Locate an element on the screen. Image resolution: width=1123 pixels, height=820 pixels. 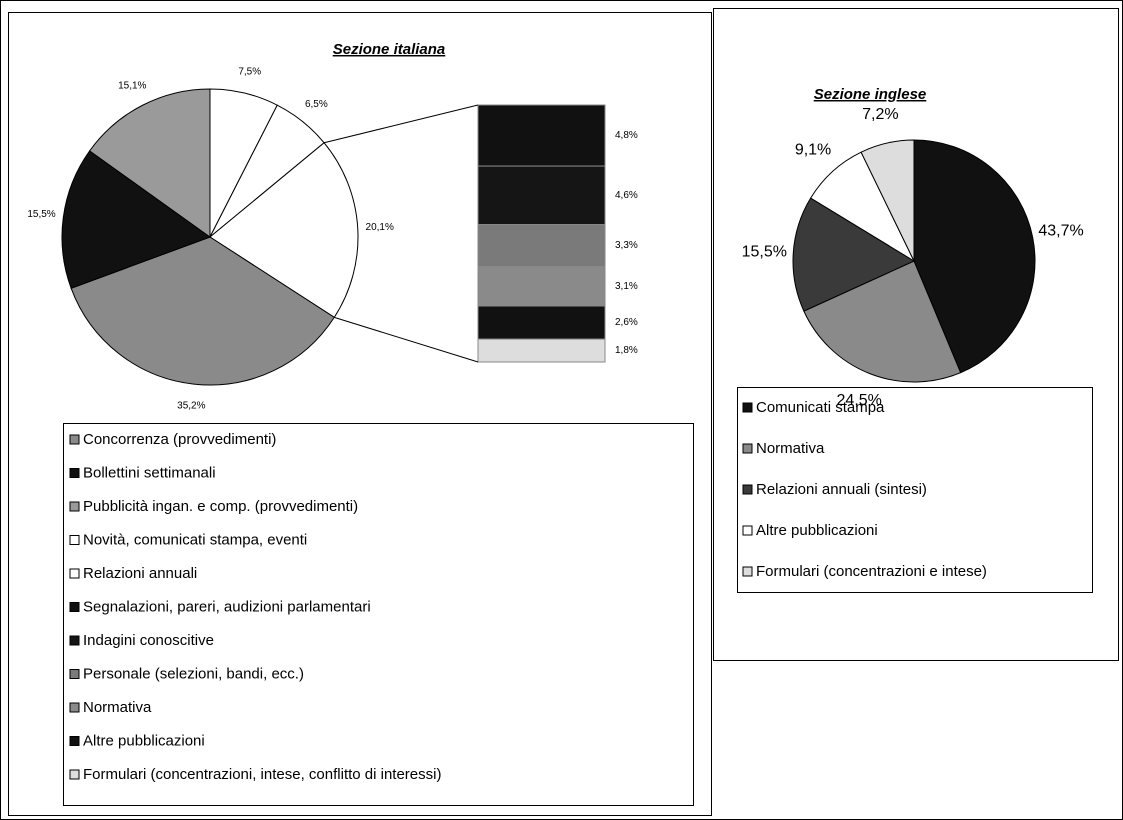
data-label: 3,3% is located at coordinates (626, 245).